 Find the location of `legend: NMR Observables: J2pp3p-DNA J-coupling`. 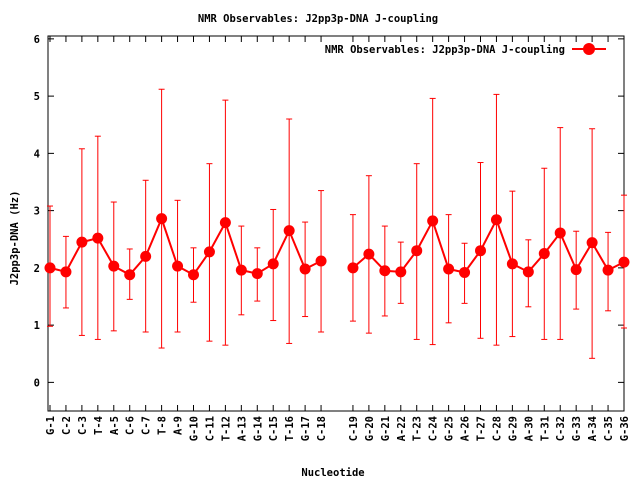

legend: NMR Observables: J2pp3p-DNA J-coupling is located at coordinates (465, 49).